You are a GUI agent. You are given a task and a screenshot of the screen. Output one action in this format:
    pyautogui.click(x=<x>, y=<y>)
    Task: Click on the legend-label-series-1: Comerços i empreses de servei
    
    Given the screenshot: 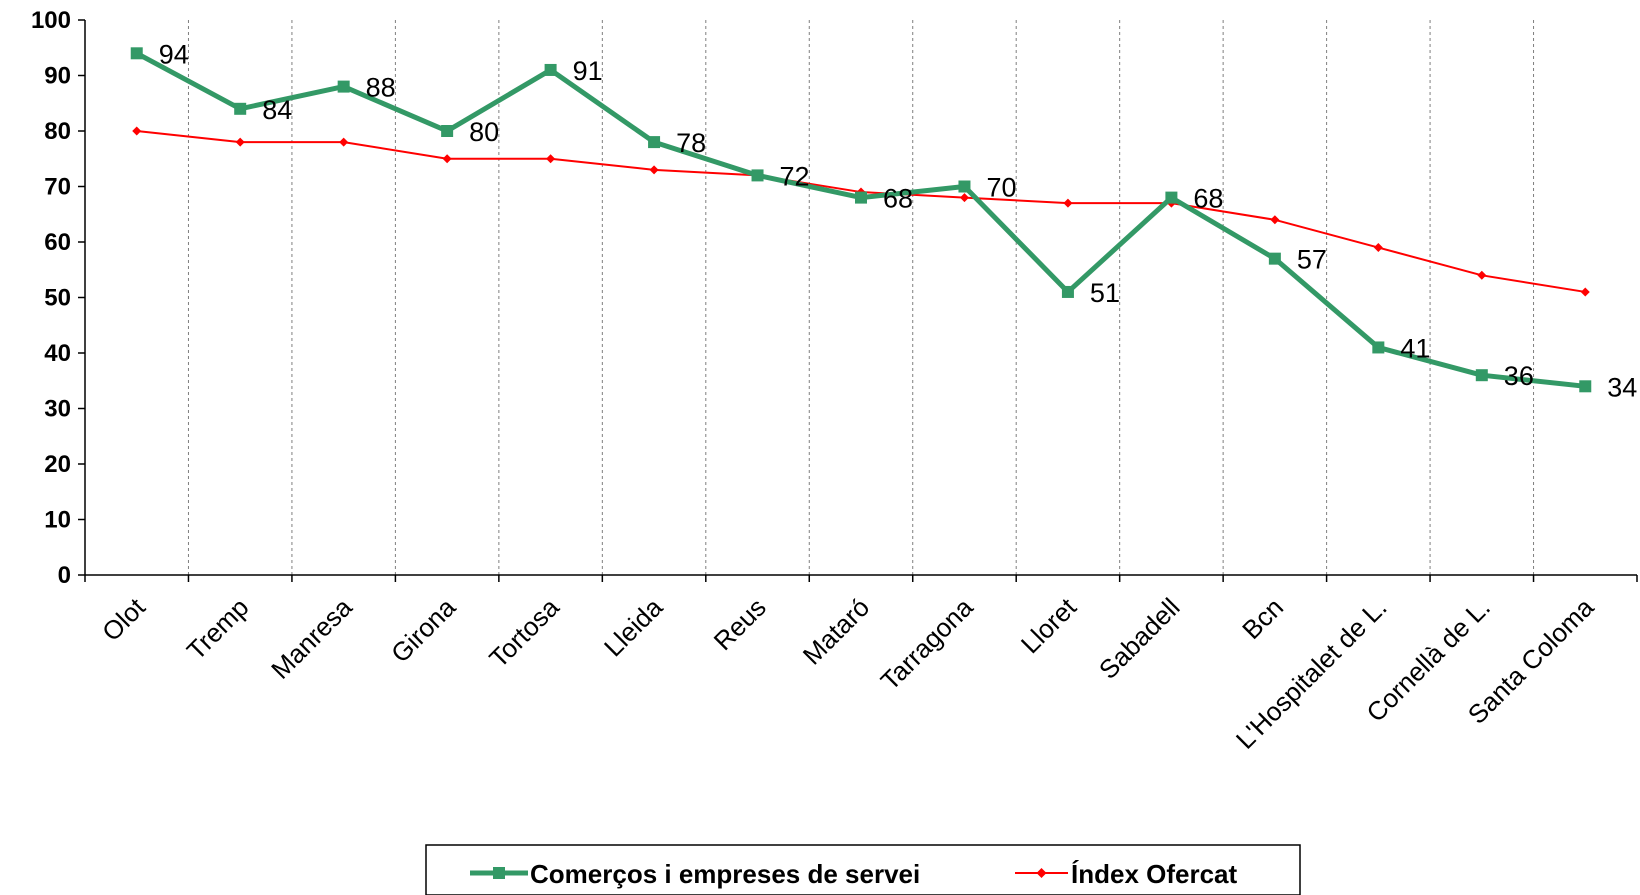 What is the action you would take?
    pyautogui.click(x=725, y=874)
    